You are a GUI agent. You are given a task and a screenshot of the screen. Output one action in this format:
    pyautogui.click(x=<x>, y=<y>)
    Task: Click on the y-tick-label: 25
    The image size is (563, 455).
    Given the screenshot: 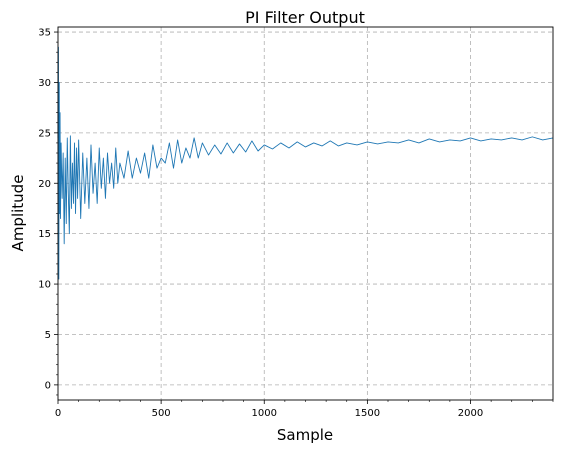 What is the action you would take?
    pyautogui.click(x=44, y=133)
    